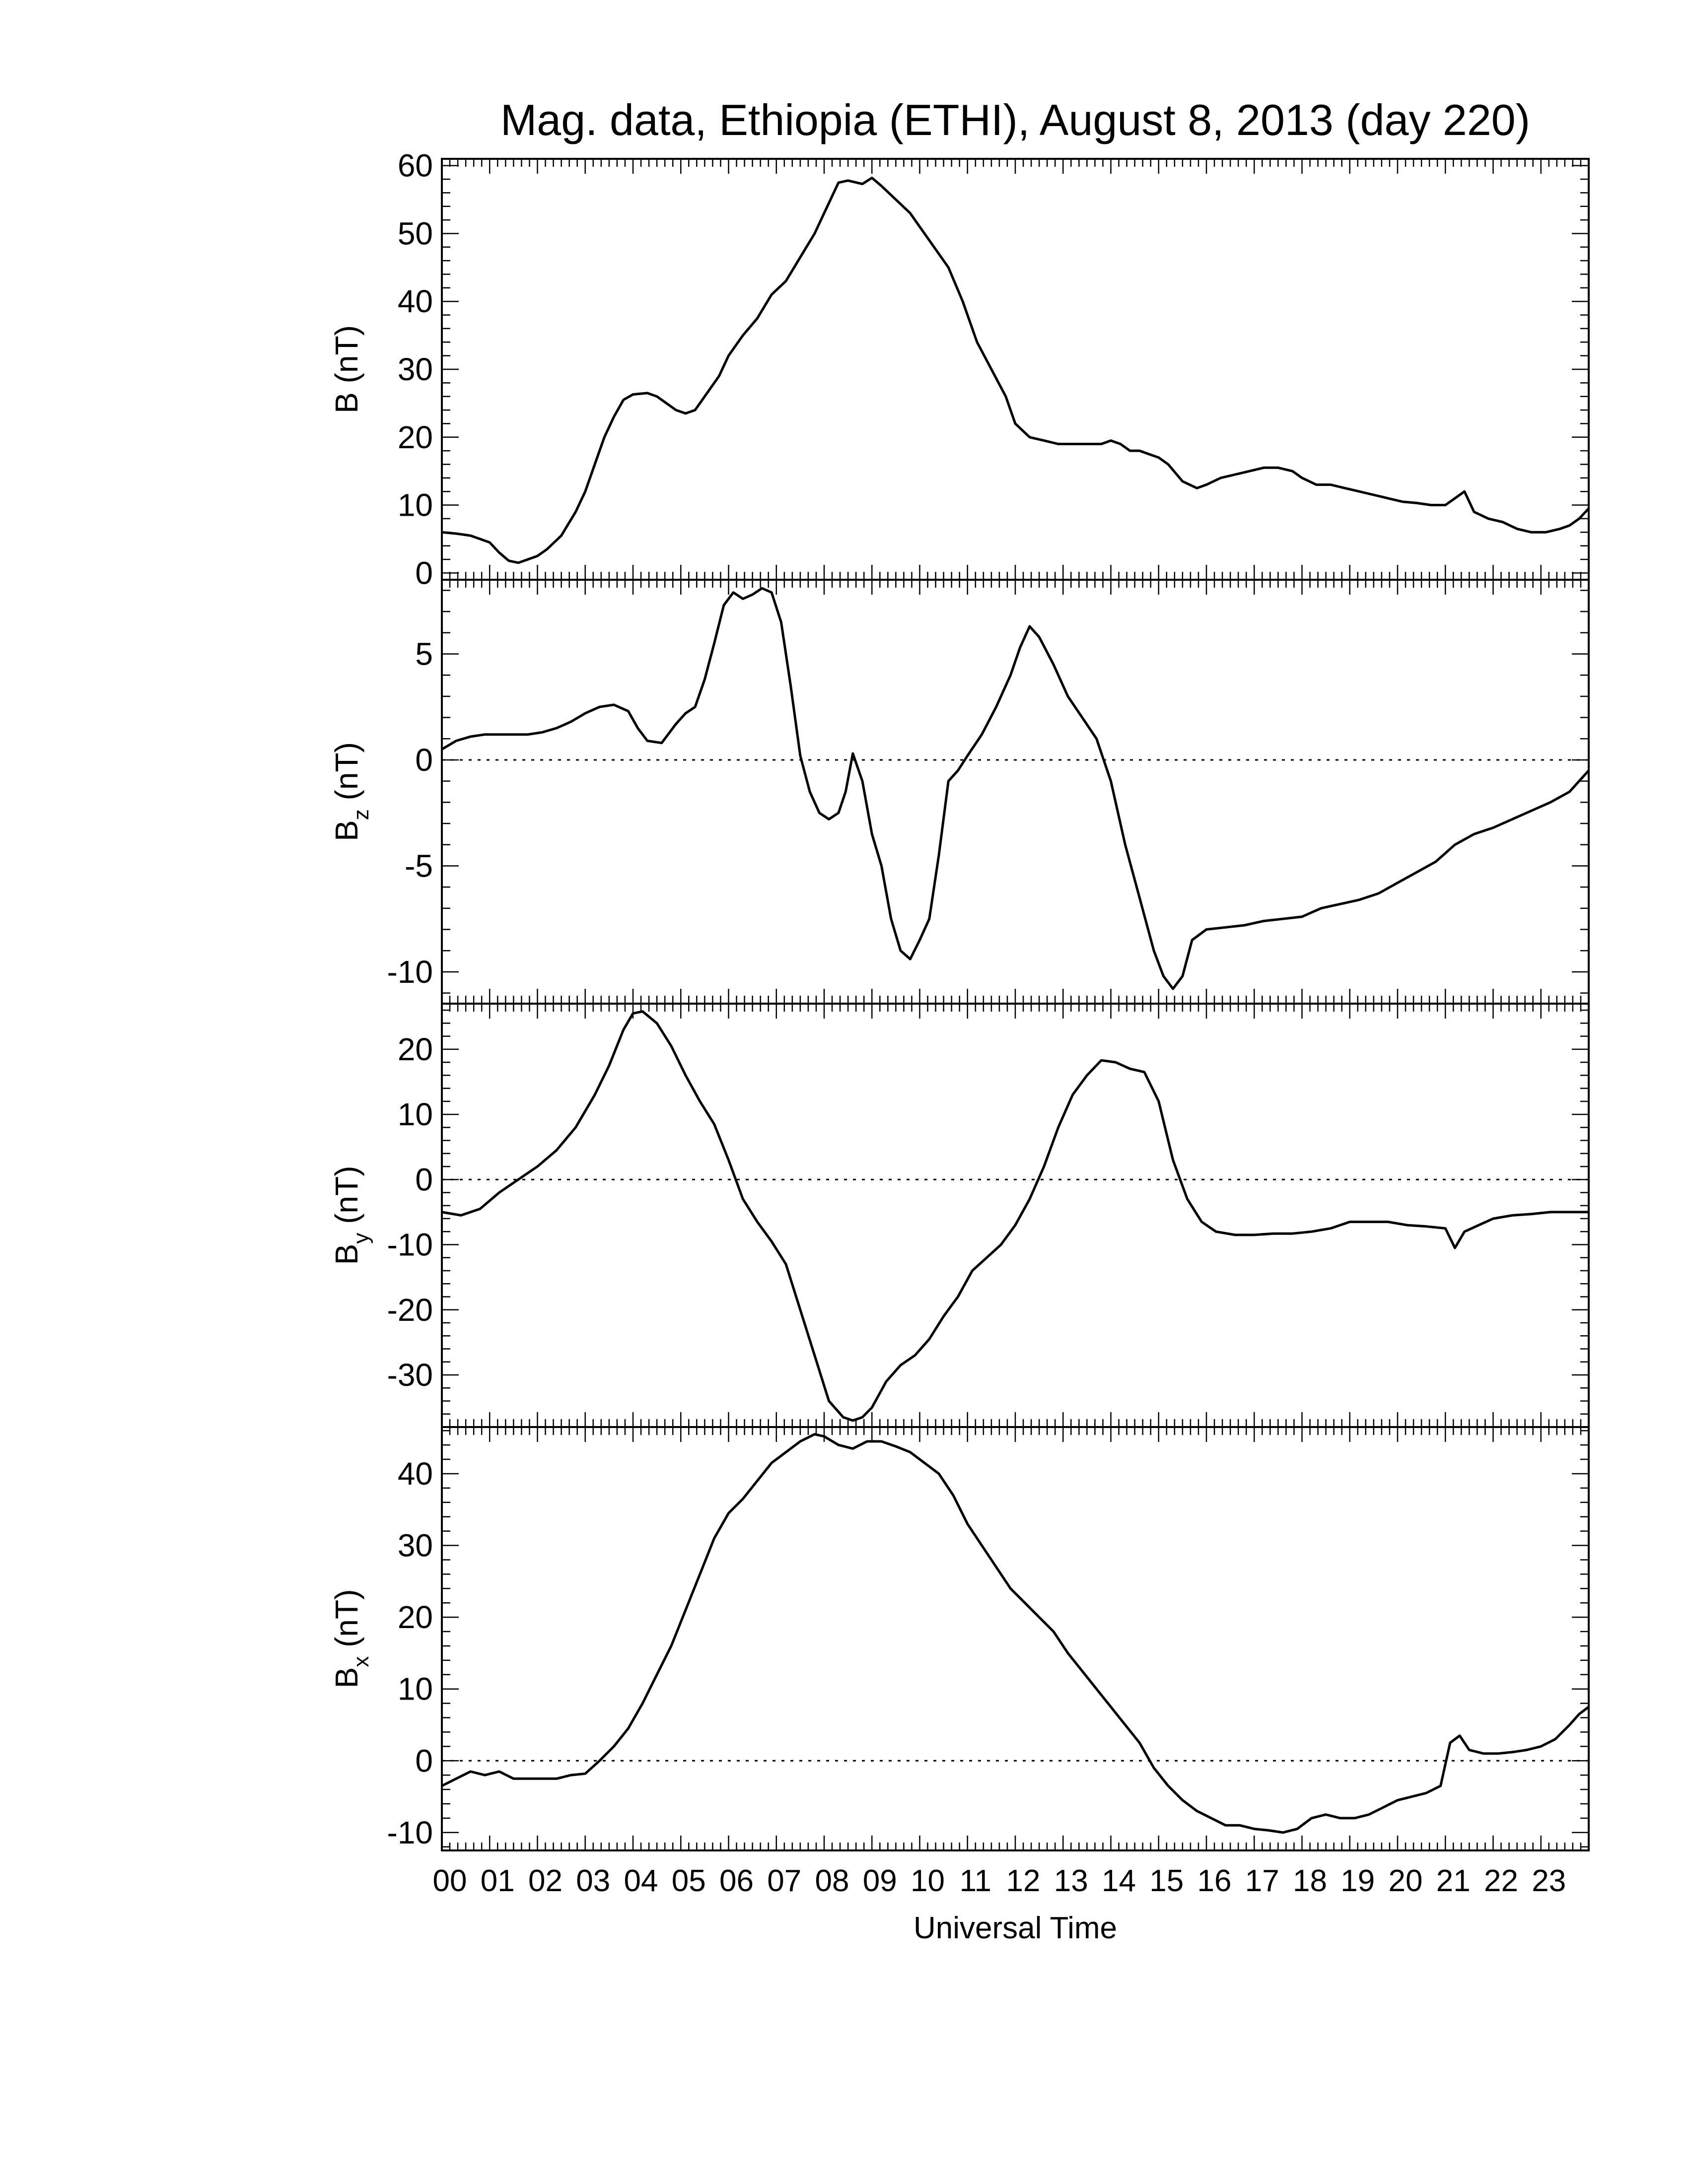 The image size is (1688, 2184). Describe the element at coordinates (641, 1881) in the screenshot. I see `x-tick-label: 04` at that location.